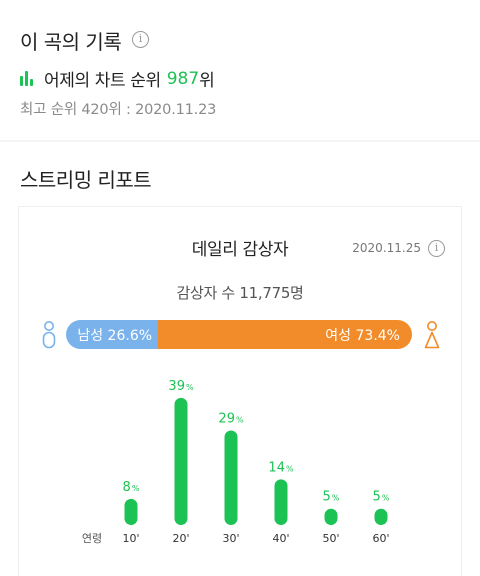  What do you see at coordinates (231, 418) in the screenshot?
I see `age-bar-value-label: 29%` at bounding box center [231, 418].